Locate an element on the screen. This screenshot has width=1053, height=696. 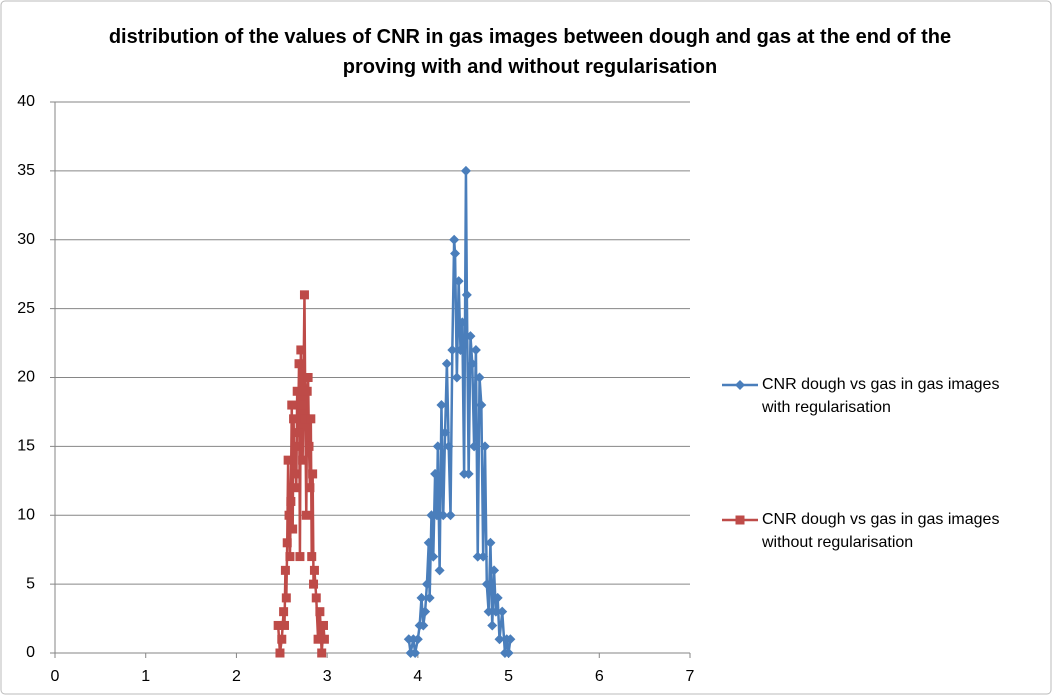
x-tick-label: 6 is located at coordinates (599, 676).